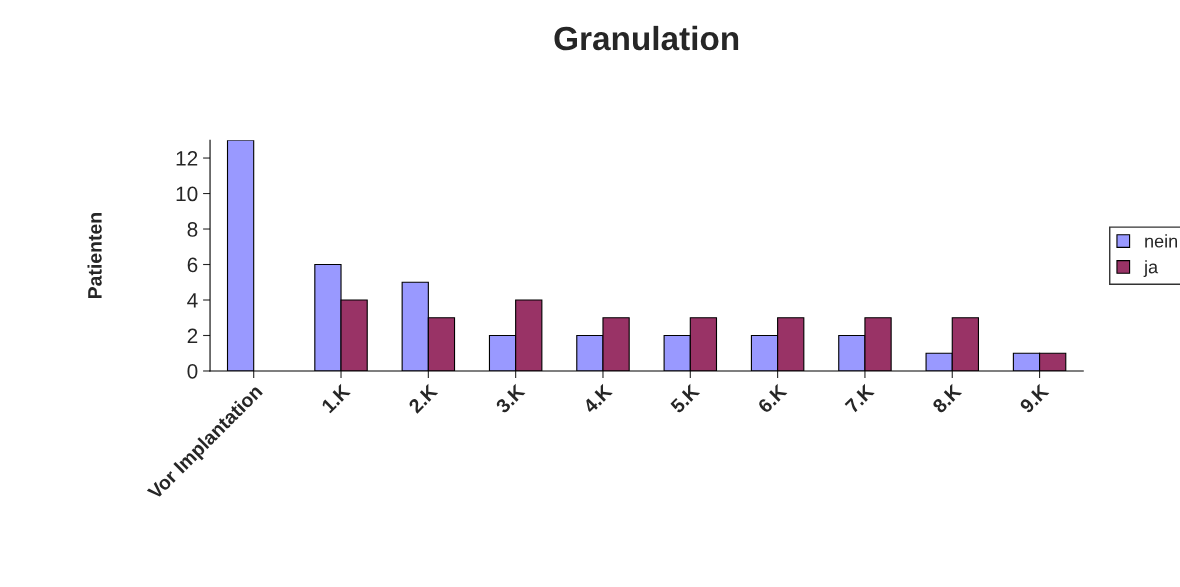  What do you see at coordinates (510, 398) in the screenshot?
I see `x-tick-label: 3.K` at bounding box center [510, 398].